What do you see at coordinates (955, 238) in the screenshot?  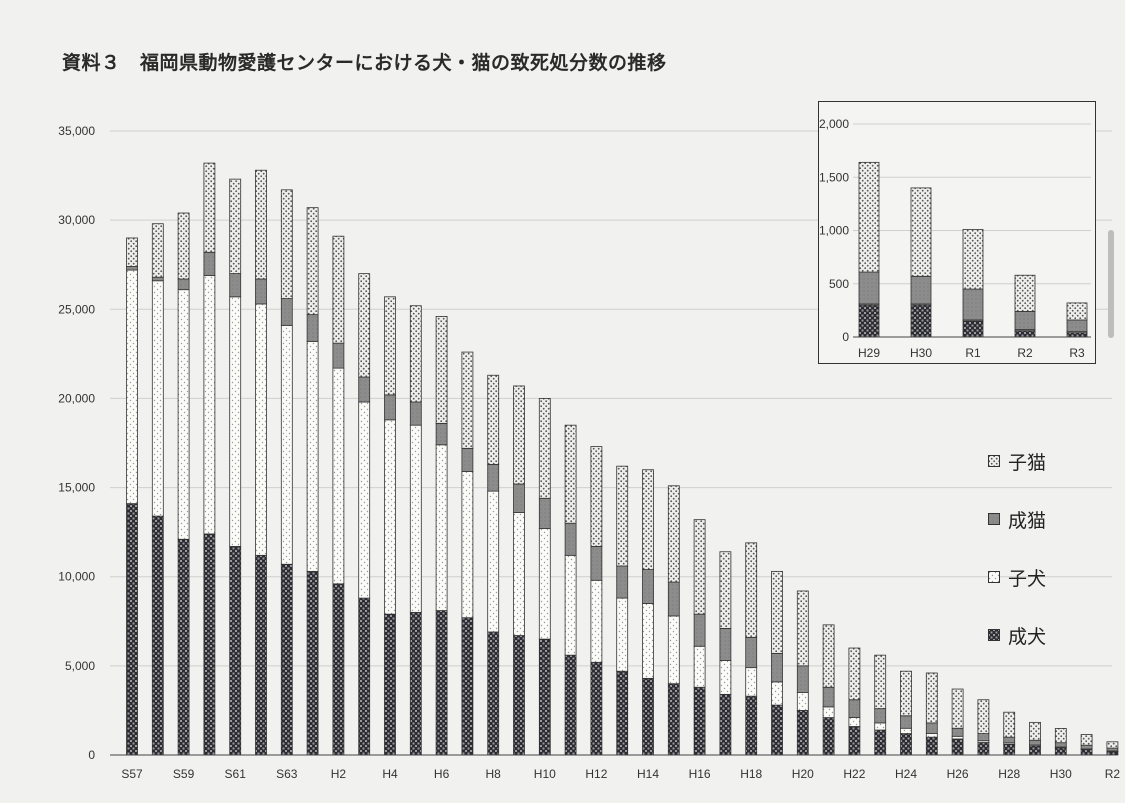 I see `inset-chart: 0 500 1,000 1,500 2,000 H29 H30 R1 R2 R3` at bounding box center [955, 238].